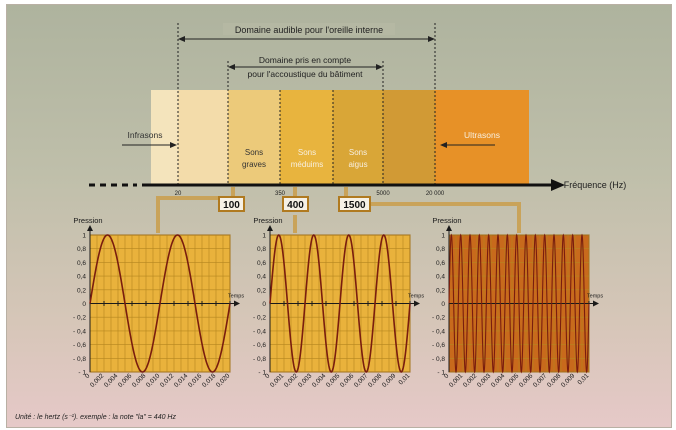 The width and height of the screenshot is (676, 430). I want to click on x-tick-label: 0,016, so click(195, 380).